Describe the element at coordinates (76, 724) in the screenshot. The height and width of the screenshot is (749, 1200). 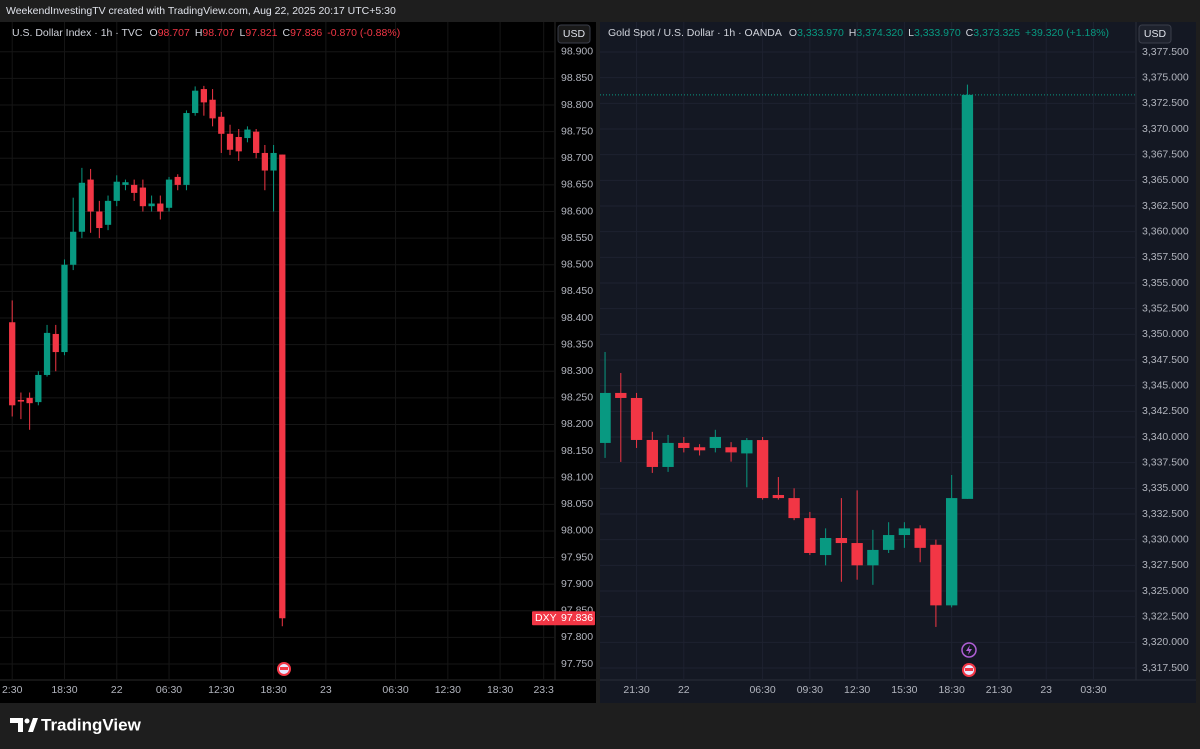
I see `logo: TradingView` at that location.